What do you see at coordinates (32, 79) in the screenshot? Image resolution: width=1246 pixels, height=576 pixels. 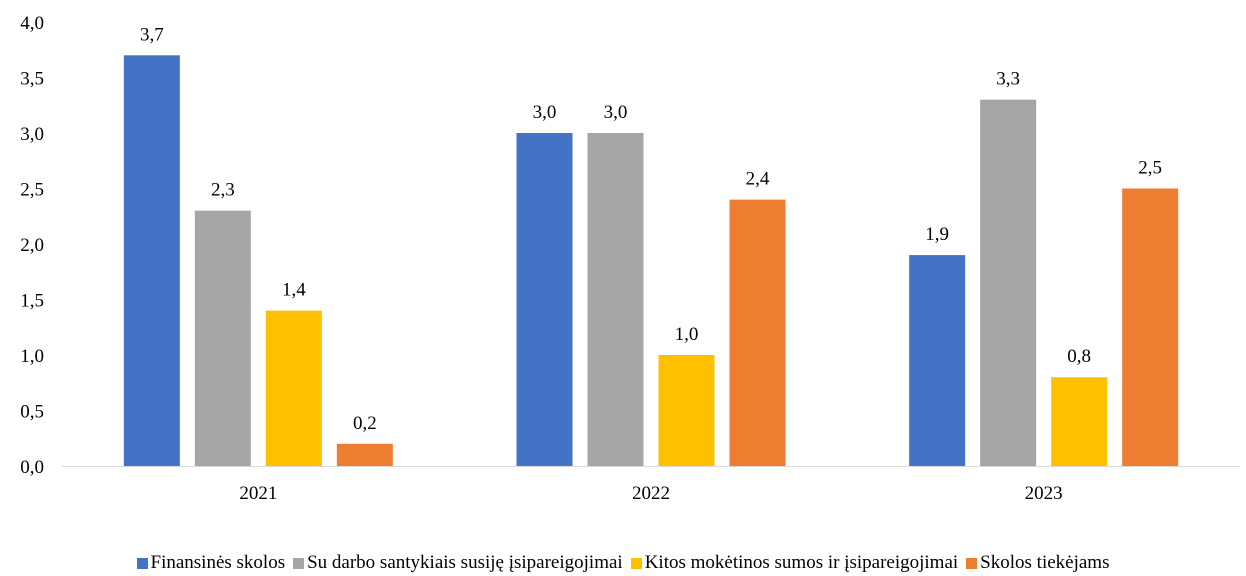 I see `y-tick-label: 3,5` at bounding box center [32, 79].